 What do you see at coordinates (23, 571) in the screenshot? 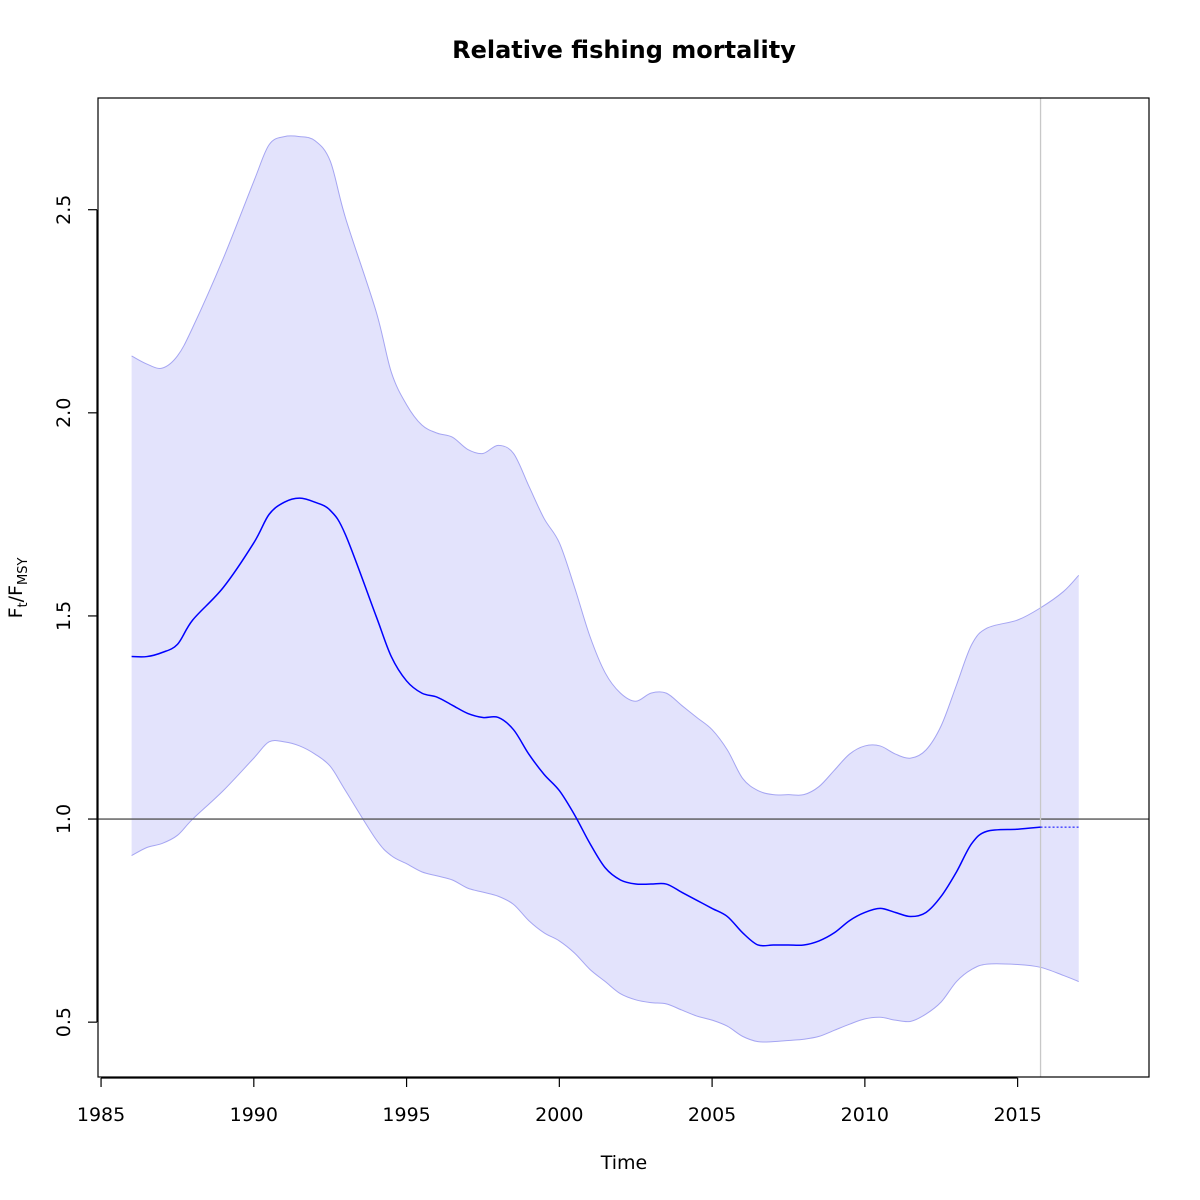
I see `y-axis-label-sub2: MSY` at bounding box center [23, 571].